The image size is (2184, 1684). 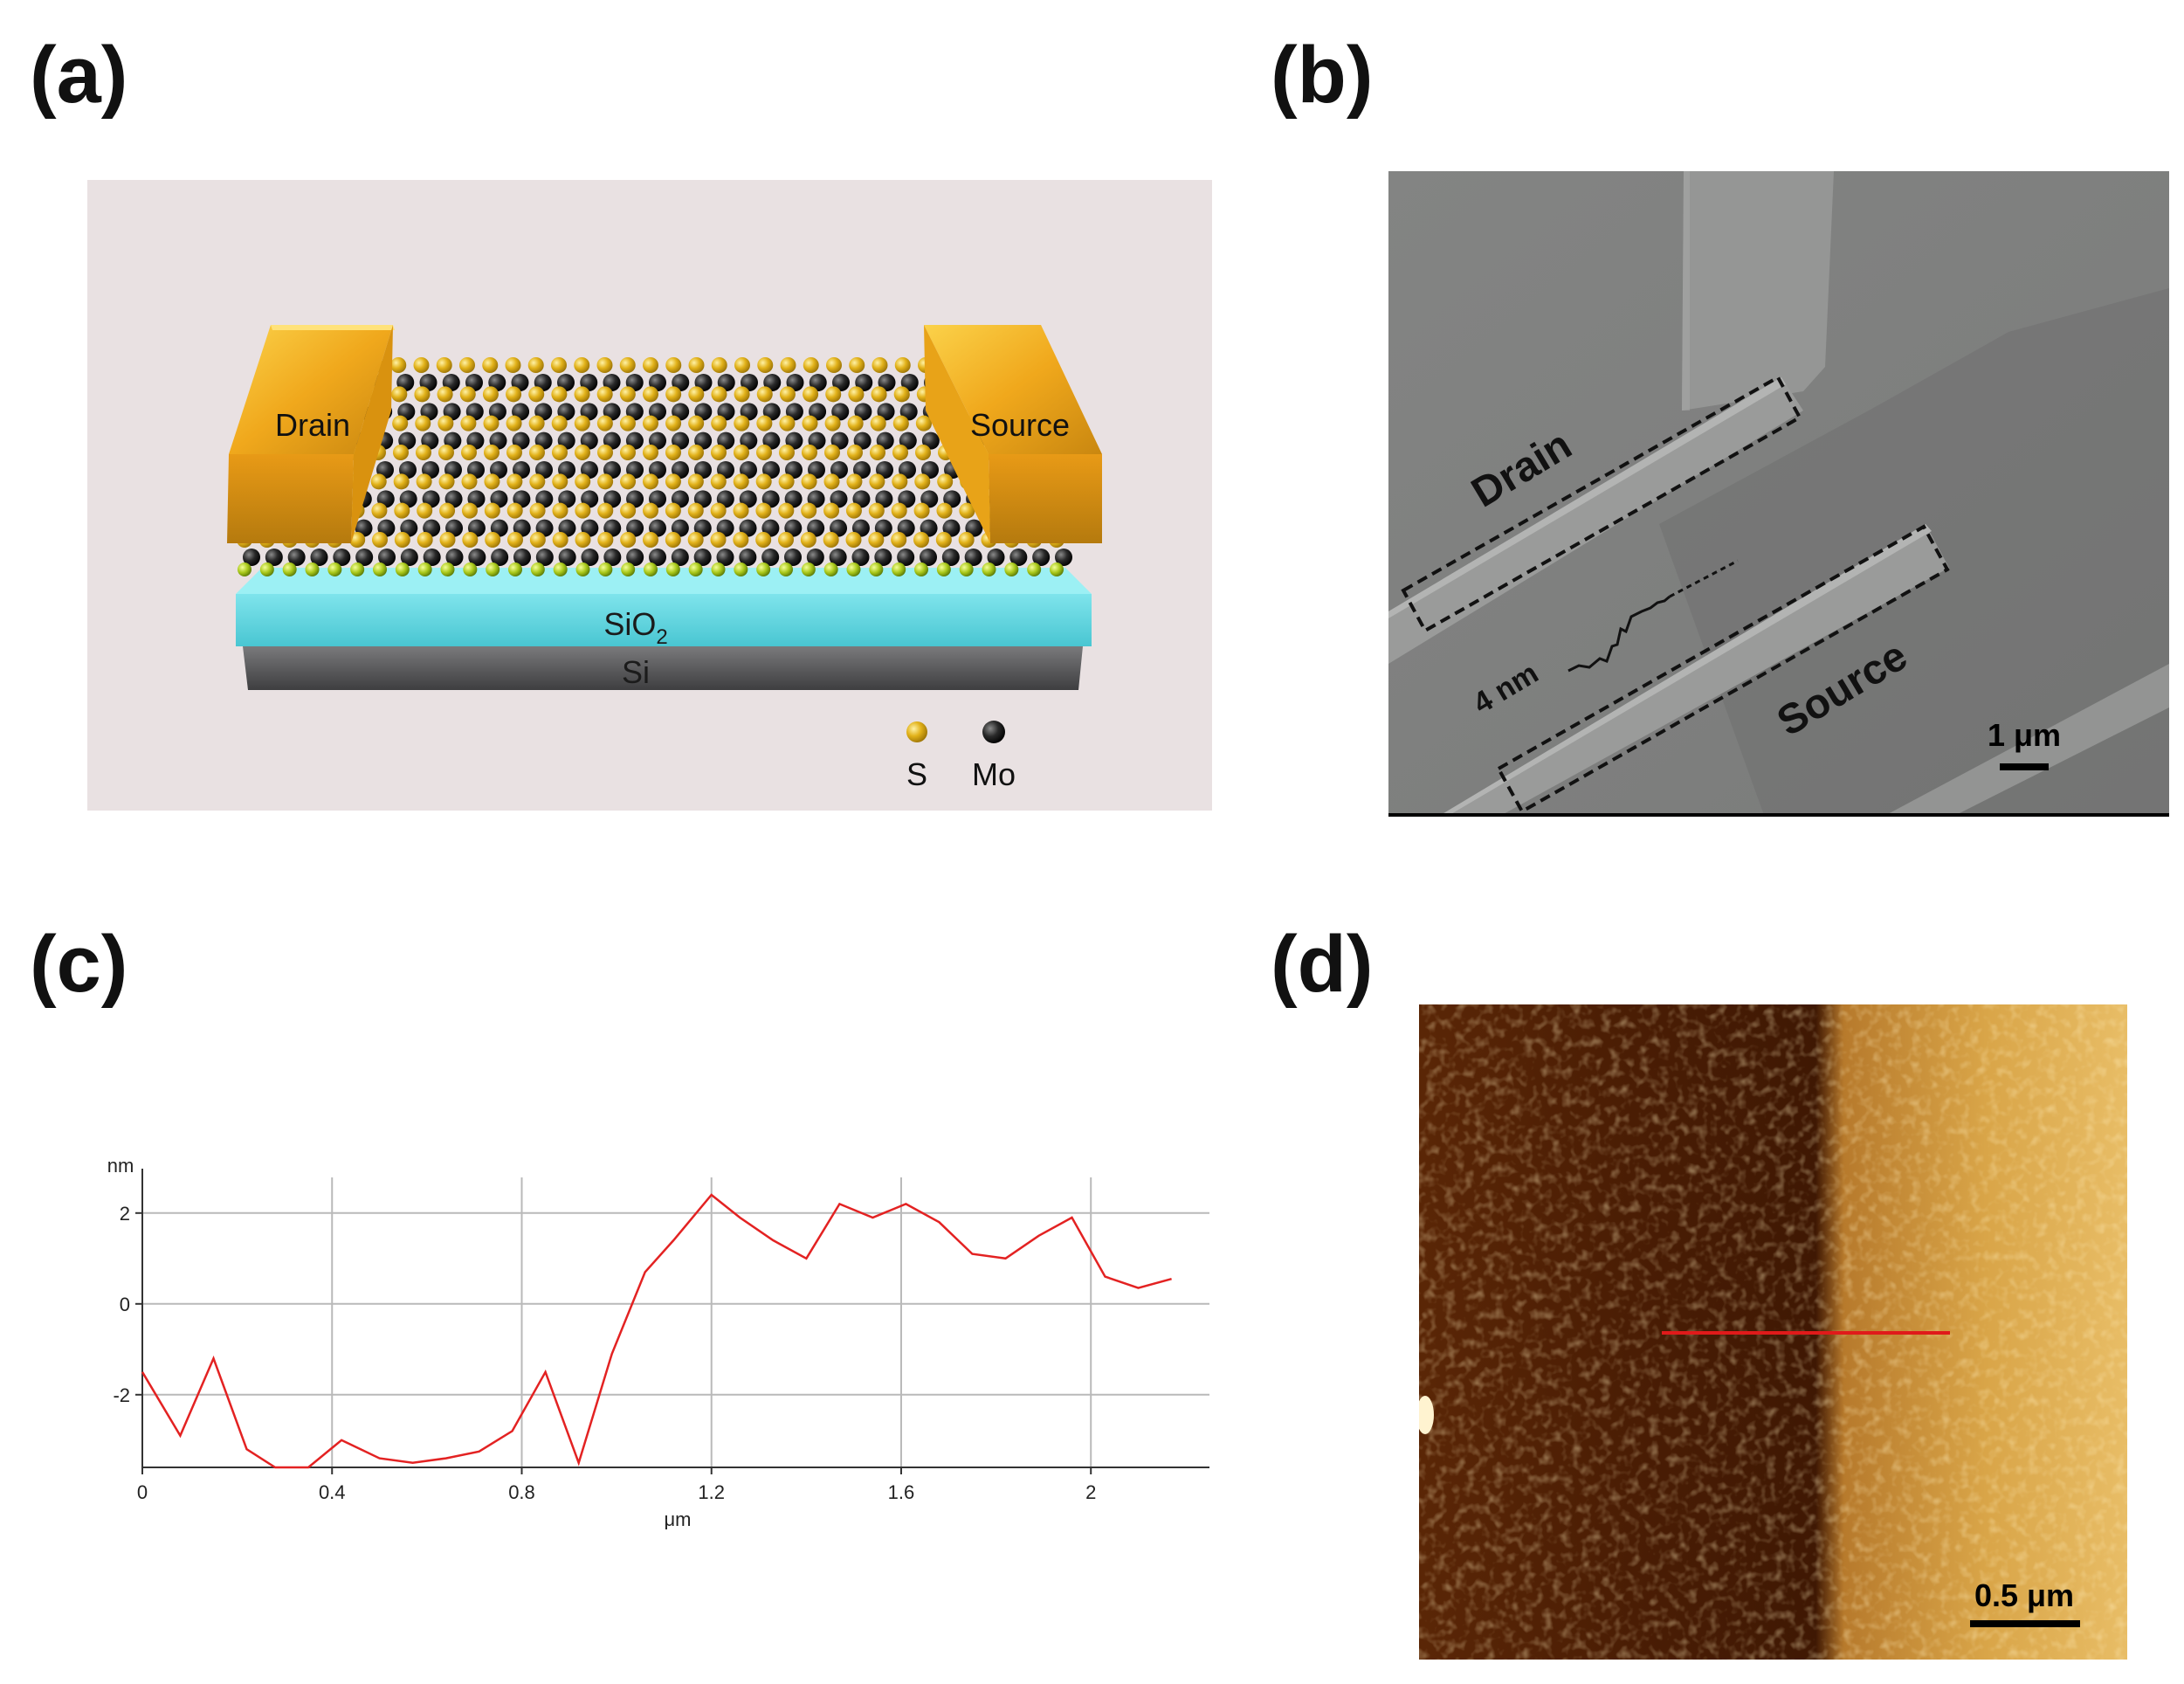 I want to click on source-label: Source, so click(x=1020, y=425).